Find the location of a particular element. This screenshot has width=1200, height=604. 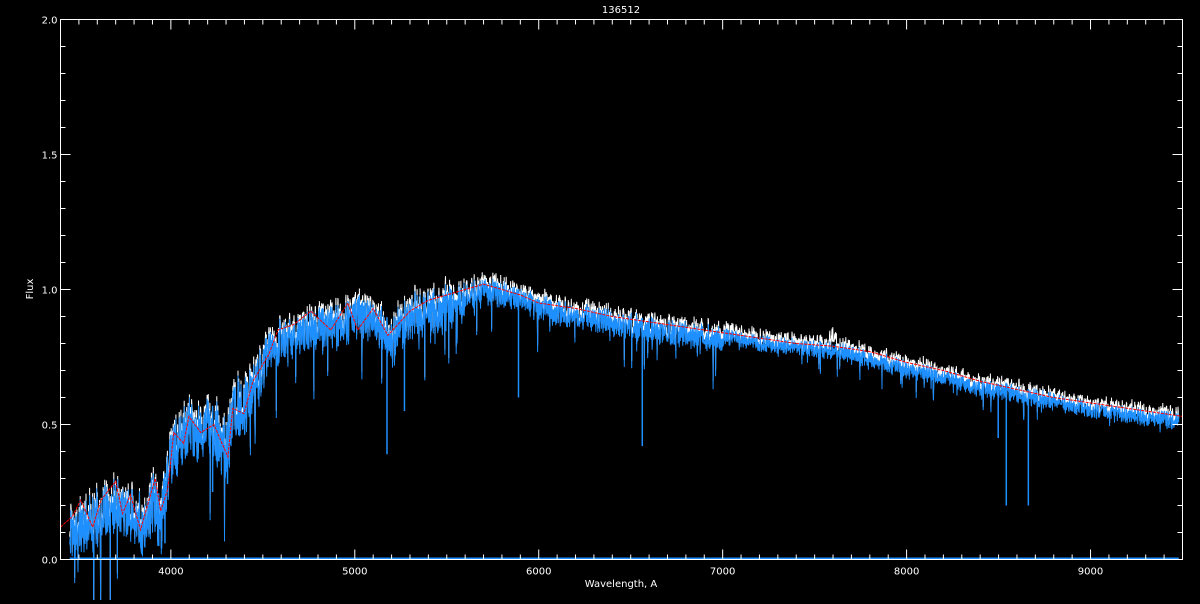

y-tick-labels: 0.0 0.5 1.0 1.5 2.0 is located at coordinates (50, 291).